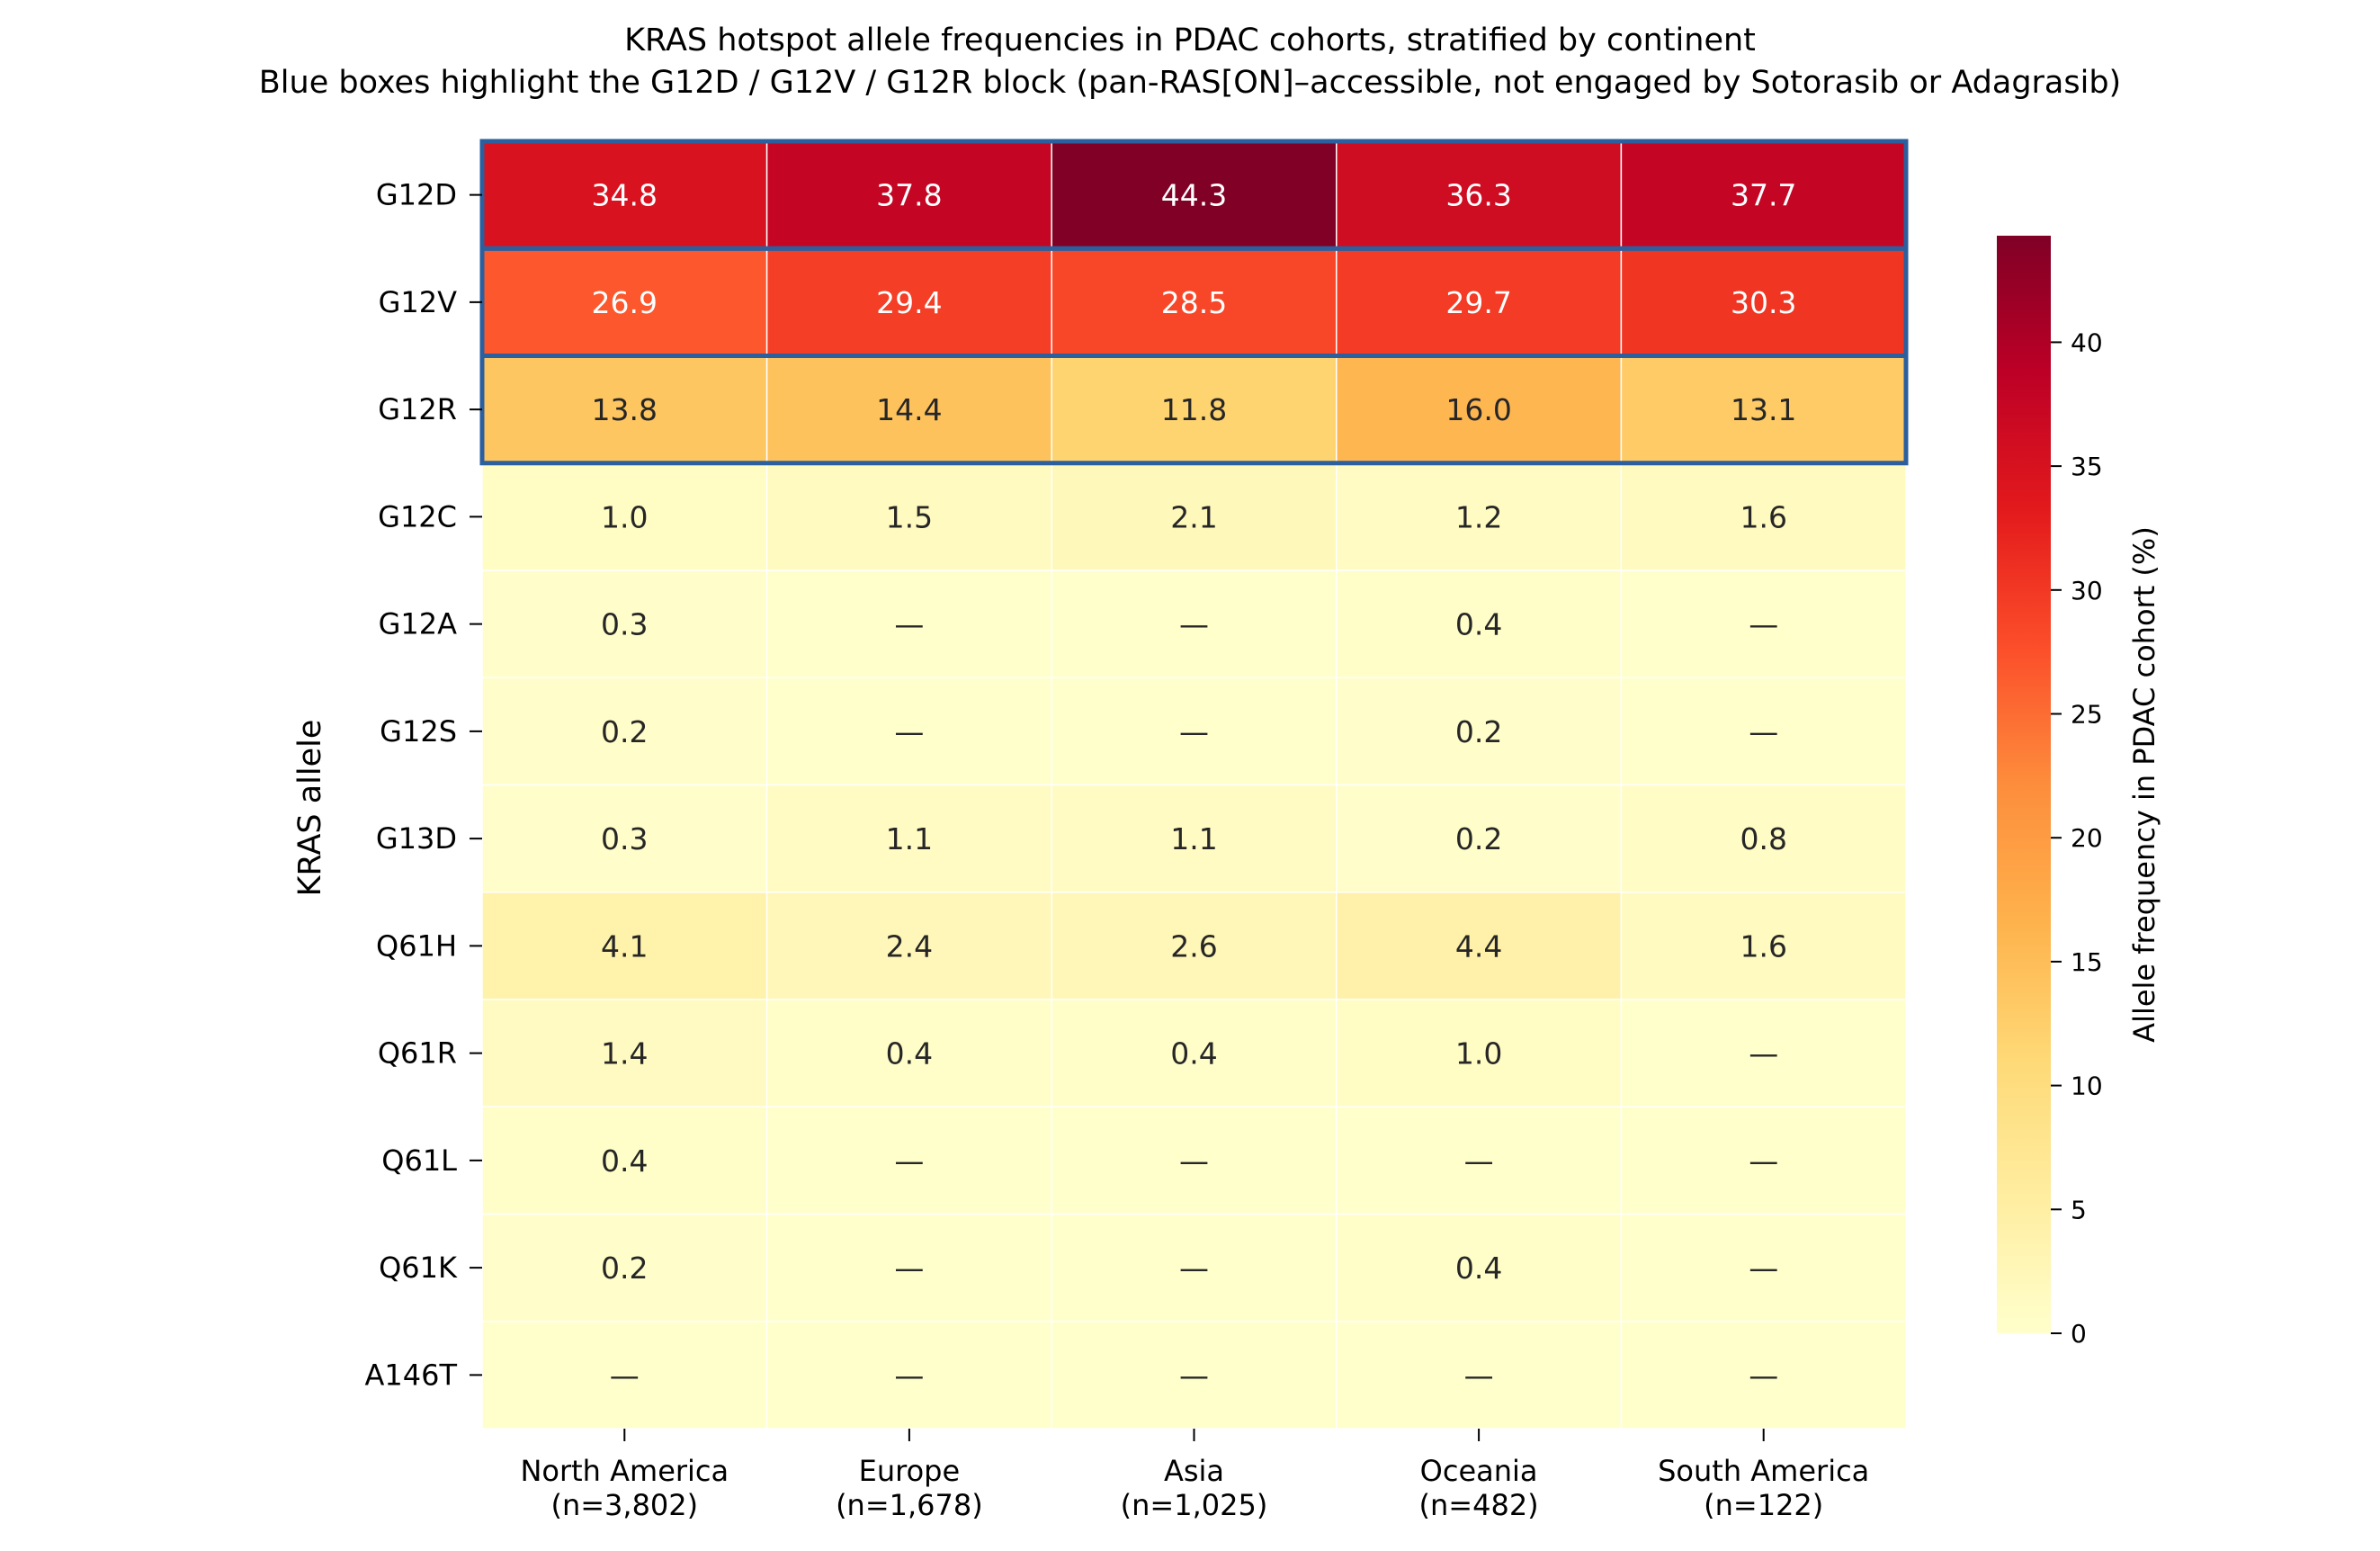 The width and height of the screenshot is (2380, 1551). What do you see at coordinates (2087, 590) in the screenshot?
I see `colorbar-tick-label: 30` at bounding box center [2087, 590].